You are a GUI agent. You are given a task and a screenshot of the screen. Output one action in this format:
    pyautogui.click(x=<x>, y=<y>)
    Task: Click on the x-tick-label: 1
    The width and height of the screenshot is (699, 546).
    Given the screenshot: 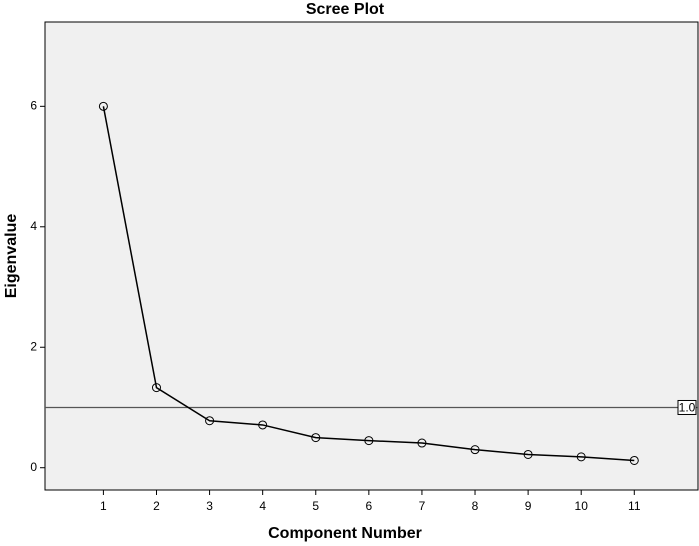 What is the action you would take?
    pyautogui.click(x=103, y=506)
    